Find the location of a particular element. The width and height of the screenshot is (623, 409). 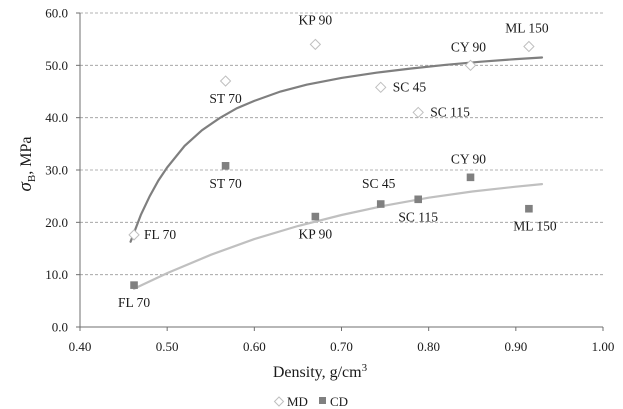

legend-md-marker is located at coordinates (279, 401).